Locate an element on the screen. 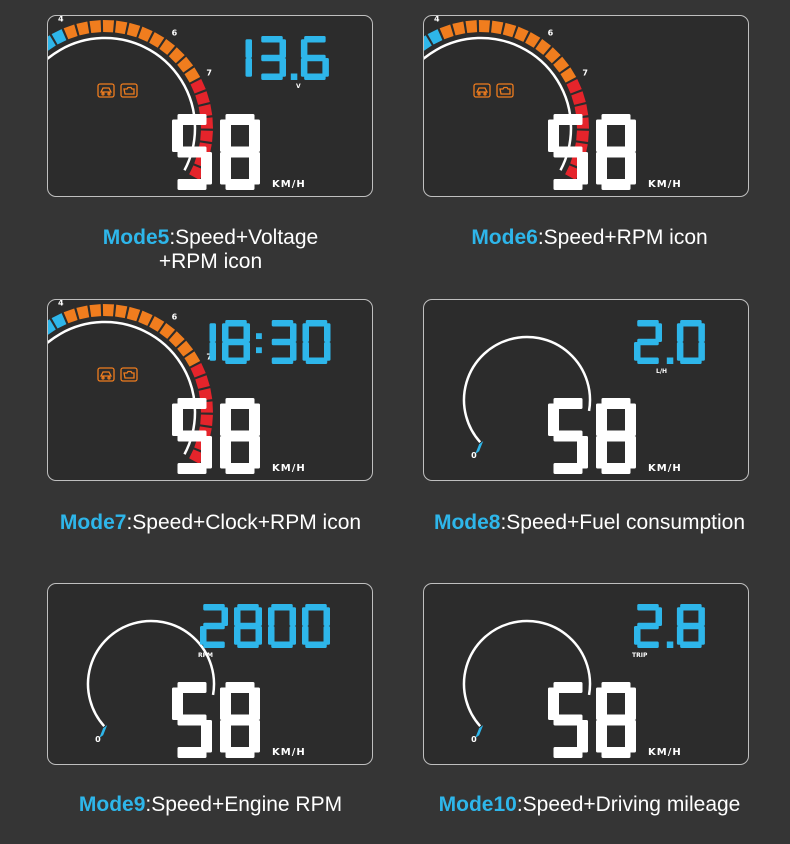 This screenshot has height=844, width=790. rpm-gauge: 01234567 is located at coordinates (506, 98).